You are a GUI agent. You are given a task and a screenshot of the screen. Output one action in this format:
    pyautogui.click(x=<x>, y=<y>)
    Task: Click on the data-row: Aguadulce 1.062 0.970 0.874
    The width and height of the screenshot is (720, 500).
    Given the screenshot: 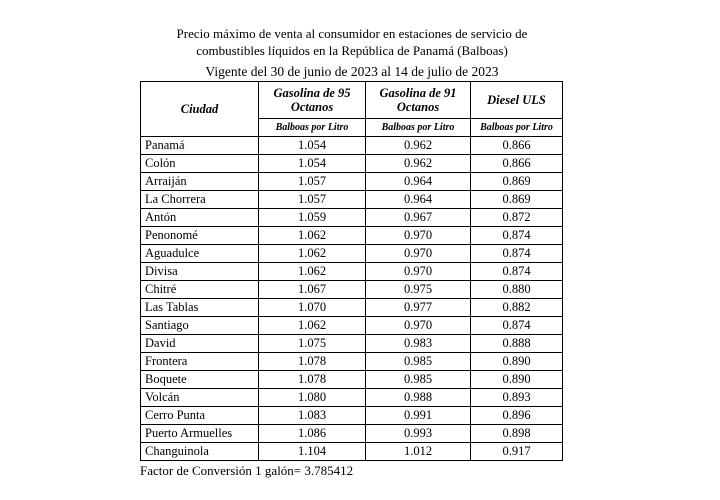 What is the action you would take?
    pyautogui.click(x=351, y=253)
    